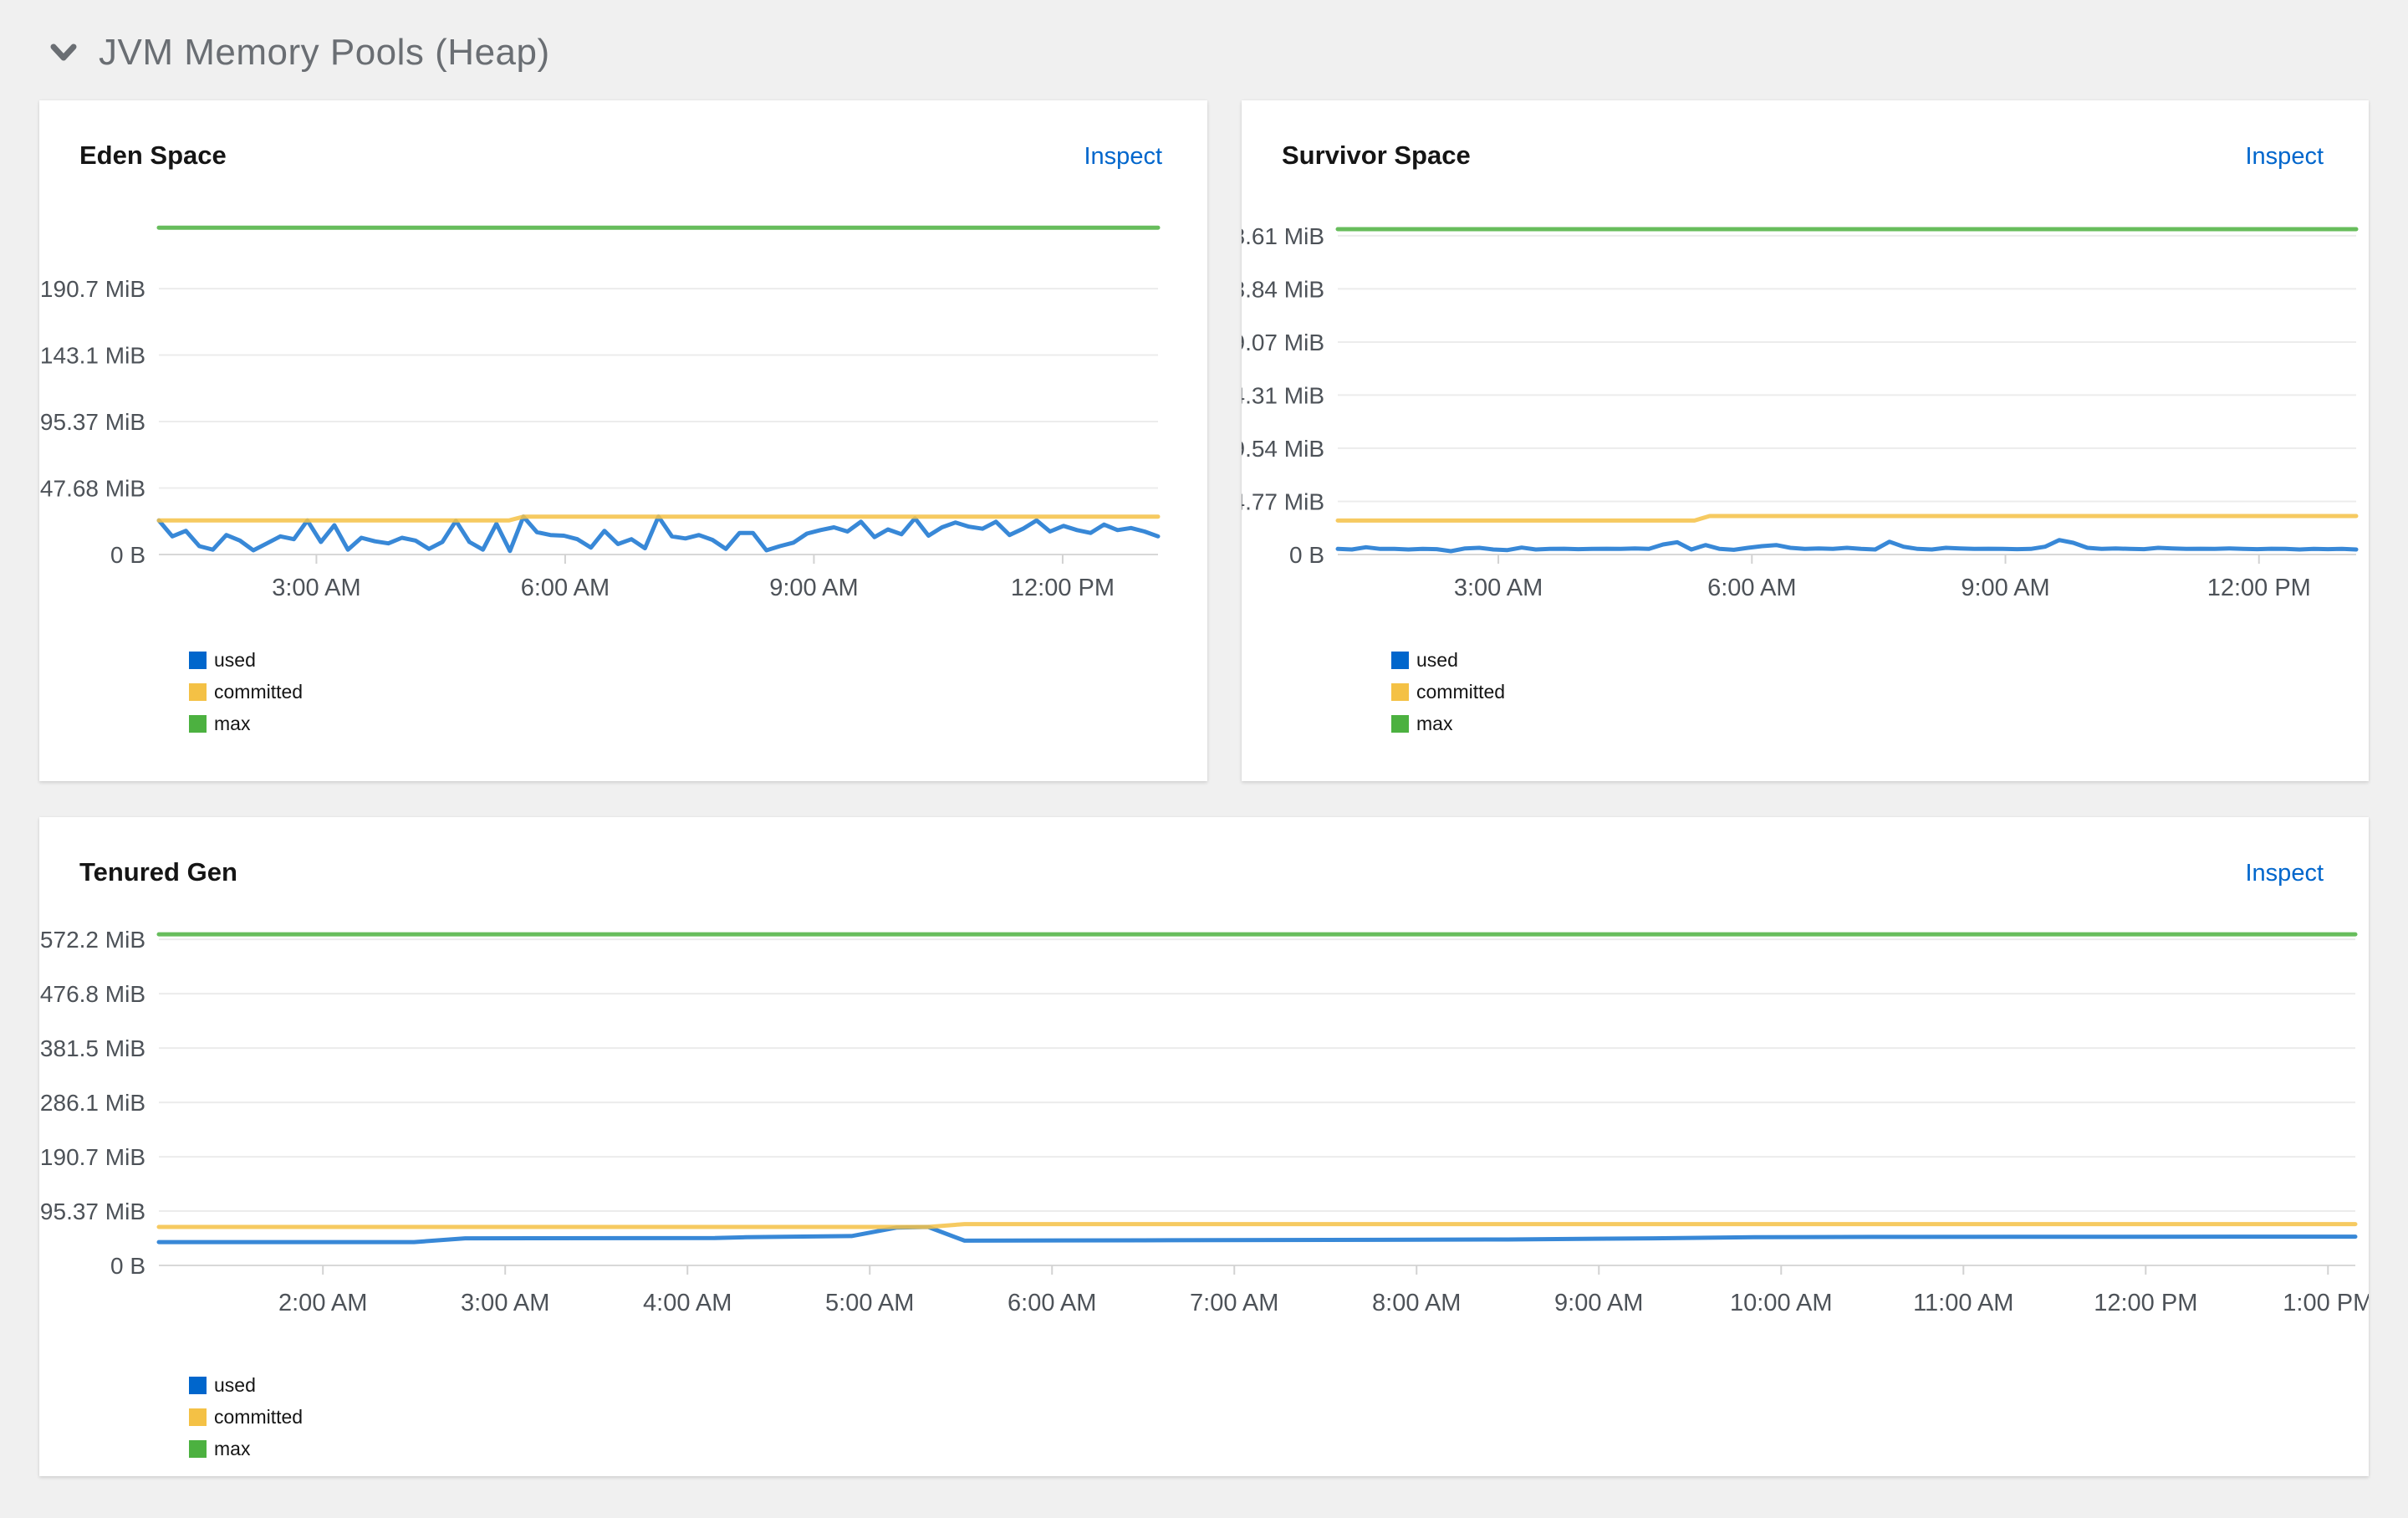 This screenshot has width=2408, height=1518. I want to click on svg-text: 5:00 AM, so click(869, 1303).